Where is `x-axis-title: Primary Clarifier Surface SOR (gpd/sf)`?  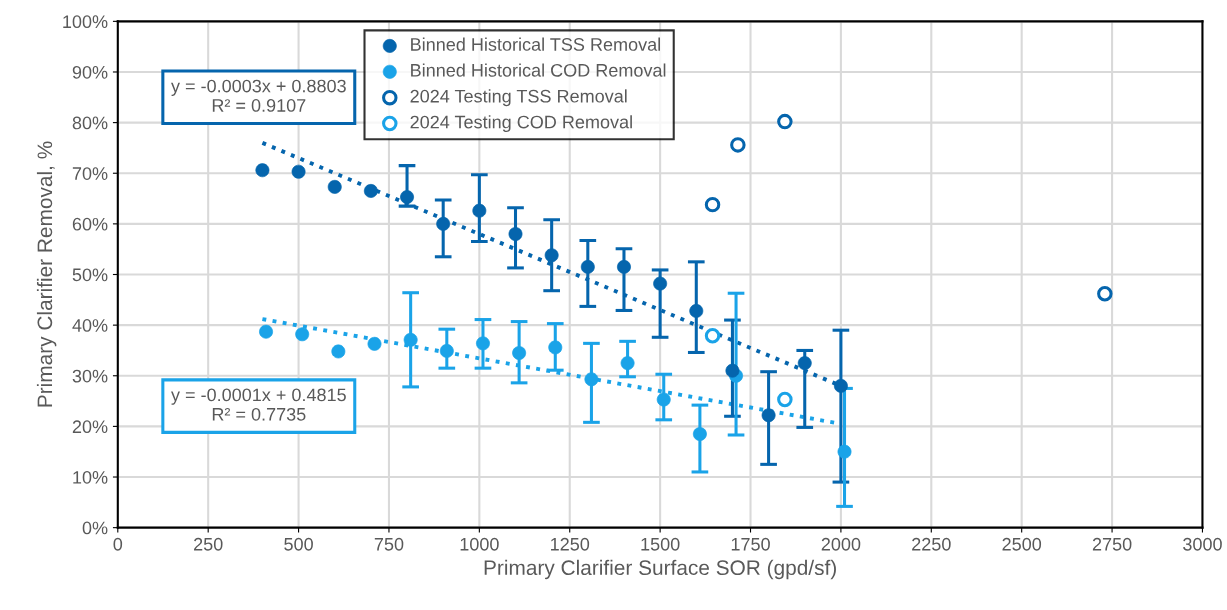 x-axis-title: Primary Clarifier Surface SOR (gpd/sf) is located at coordinates (660, 569).